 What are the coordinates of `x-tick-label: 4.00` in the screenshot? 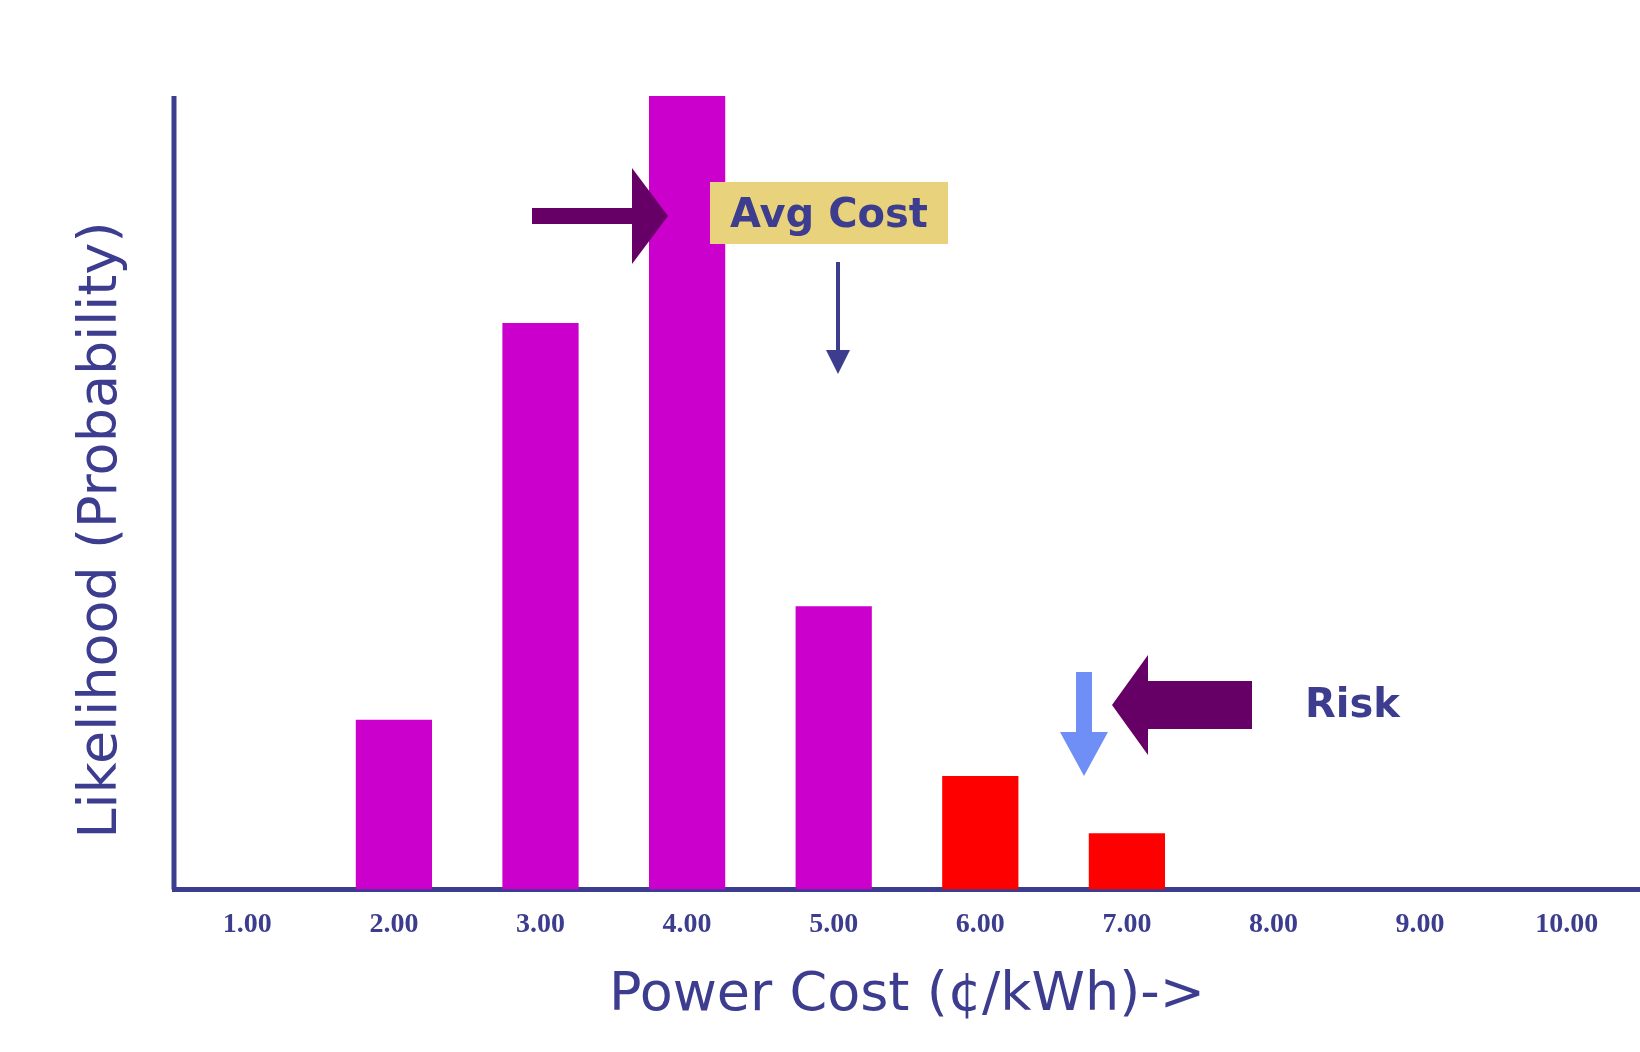 It's located at (687, 922).